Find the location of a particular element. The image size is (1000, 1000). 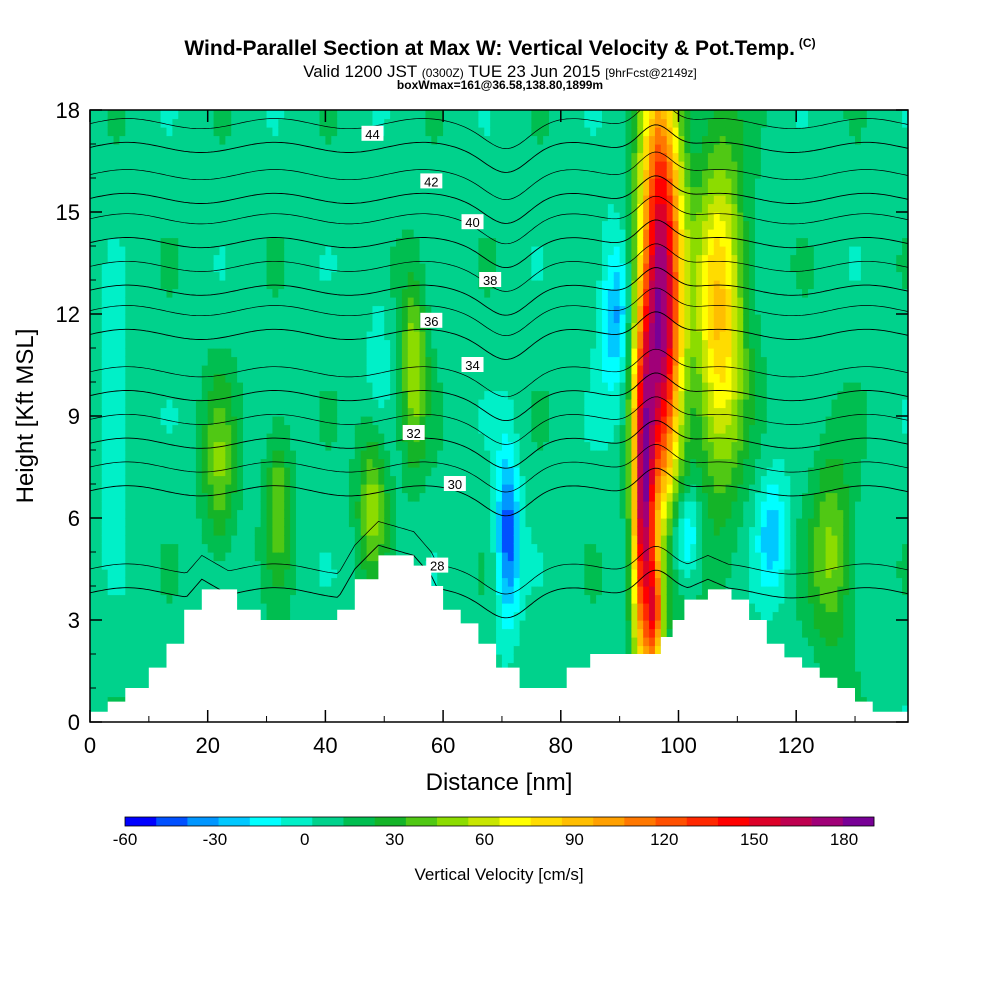

box-wmax-info: boxWmax=161@36.58,138.80,1899m is located at coordinates (500, 85).